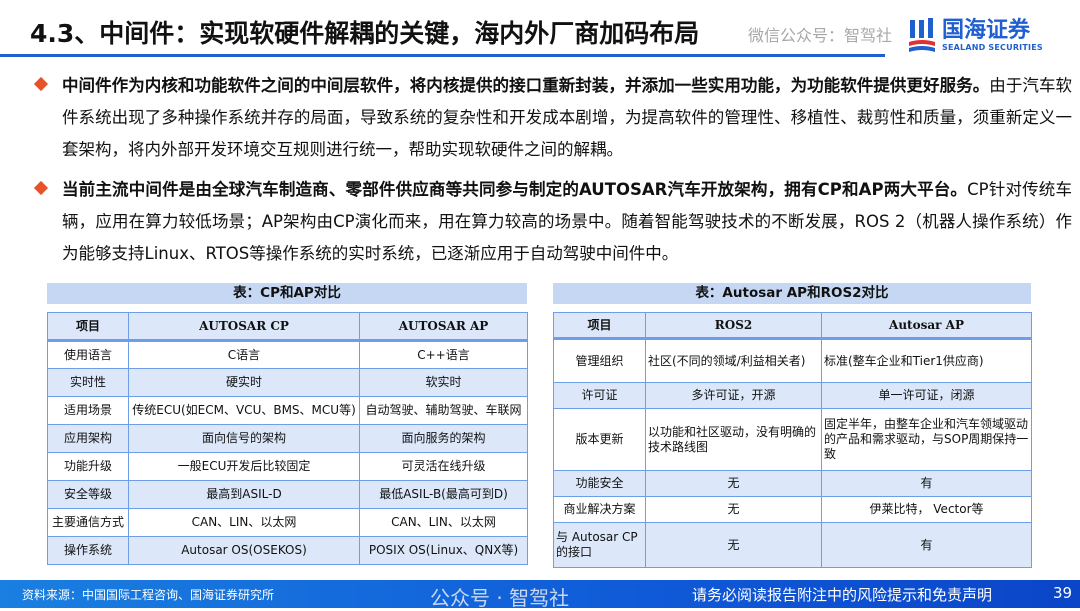  What do you see at coordinates (88, 550) in the screenshot?
I see `table-cell: 操作系统` at bounding box center [88, 550].